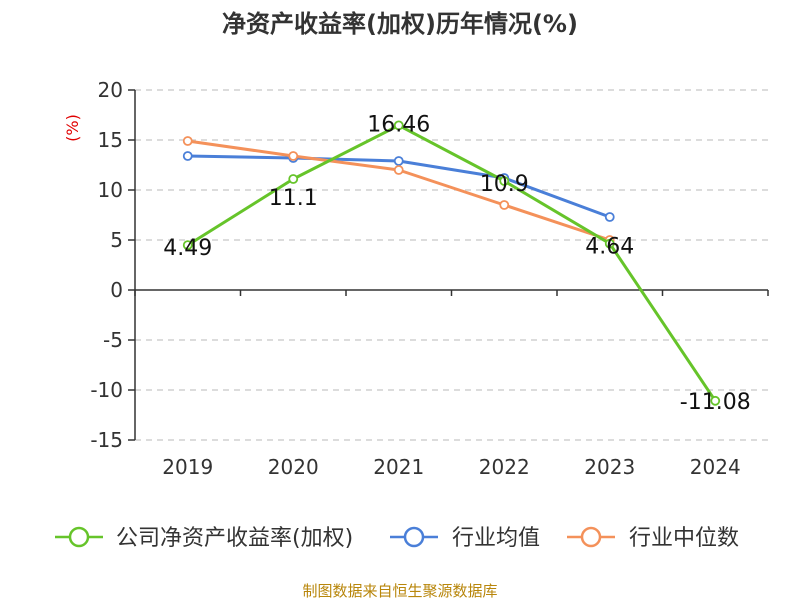 The image size is (800, 600). I want to click on legend-item-0: 公司净资产收益率(加权), so click(204, 538).